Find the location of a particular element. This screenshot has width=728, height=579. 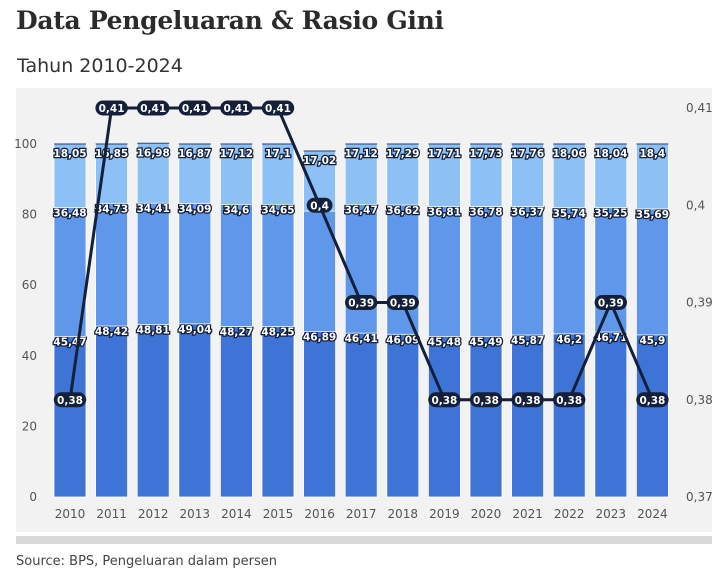

bar-data-label: 18,4 is located at coordinates (652, 154).